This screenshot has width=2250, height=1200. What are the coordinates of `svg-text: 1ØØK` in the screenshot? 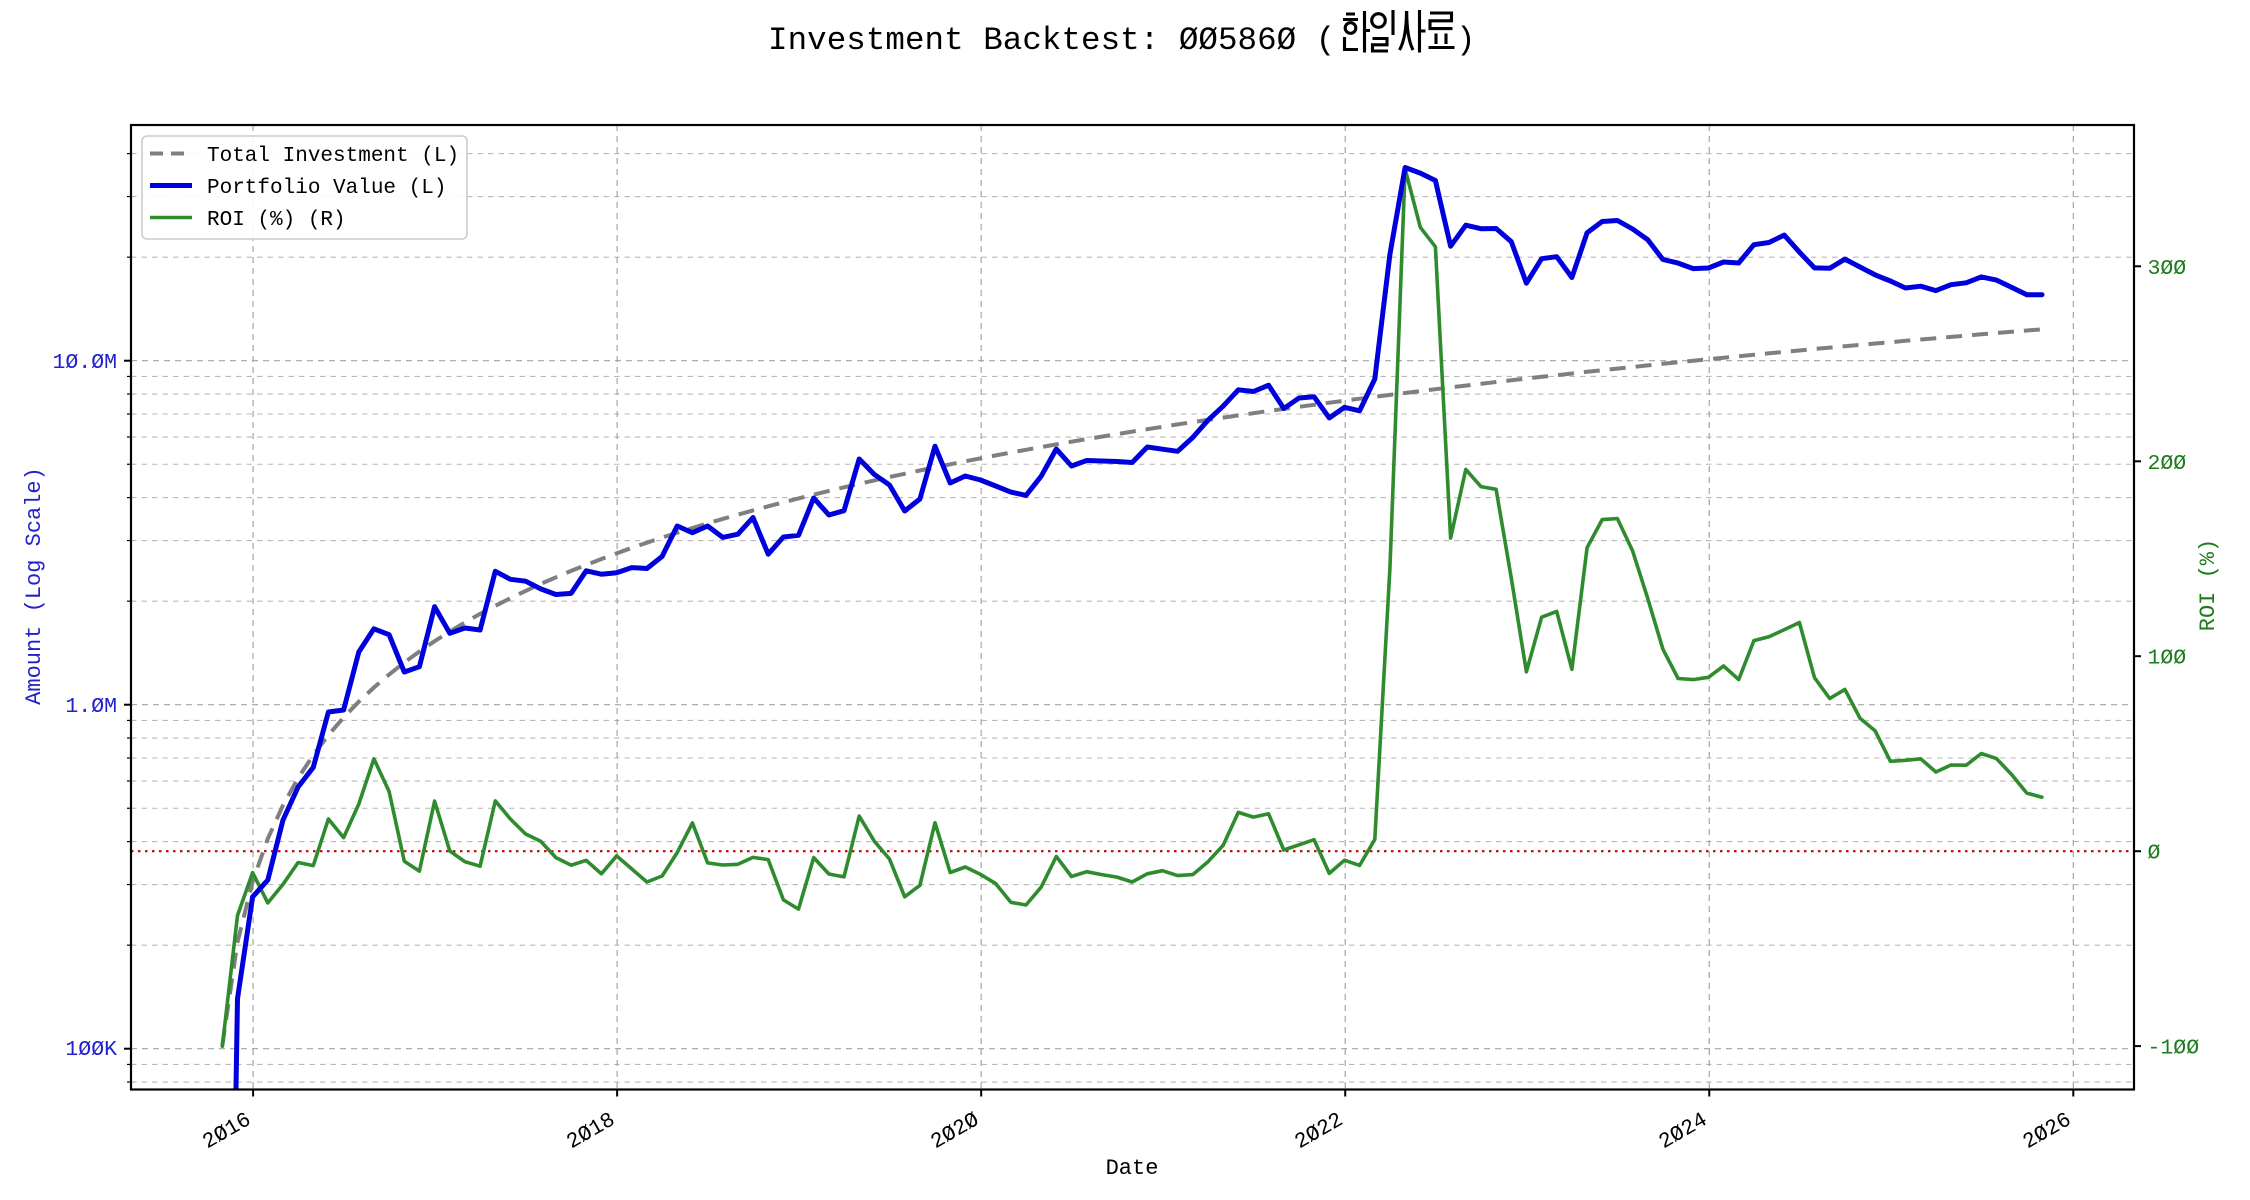 It's located at (91, 1050).